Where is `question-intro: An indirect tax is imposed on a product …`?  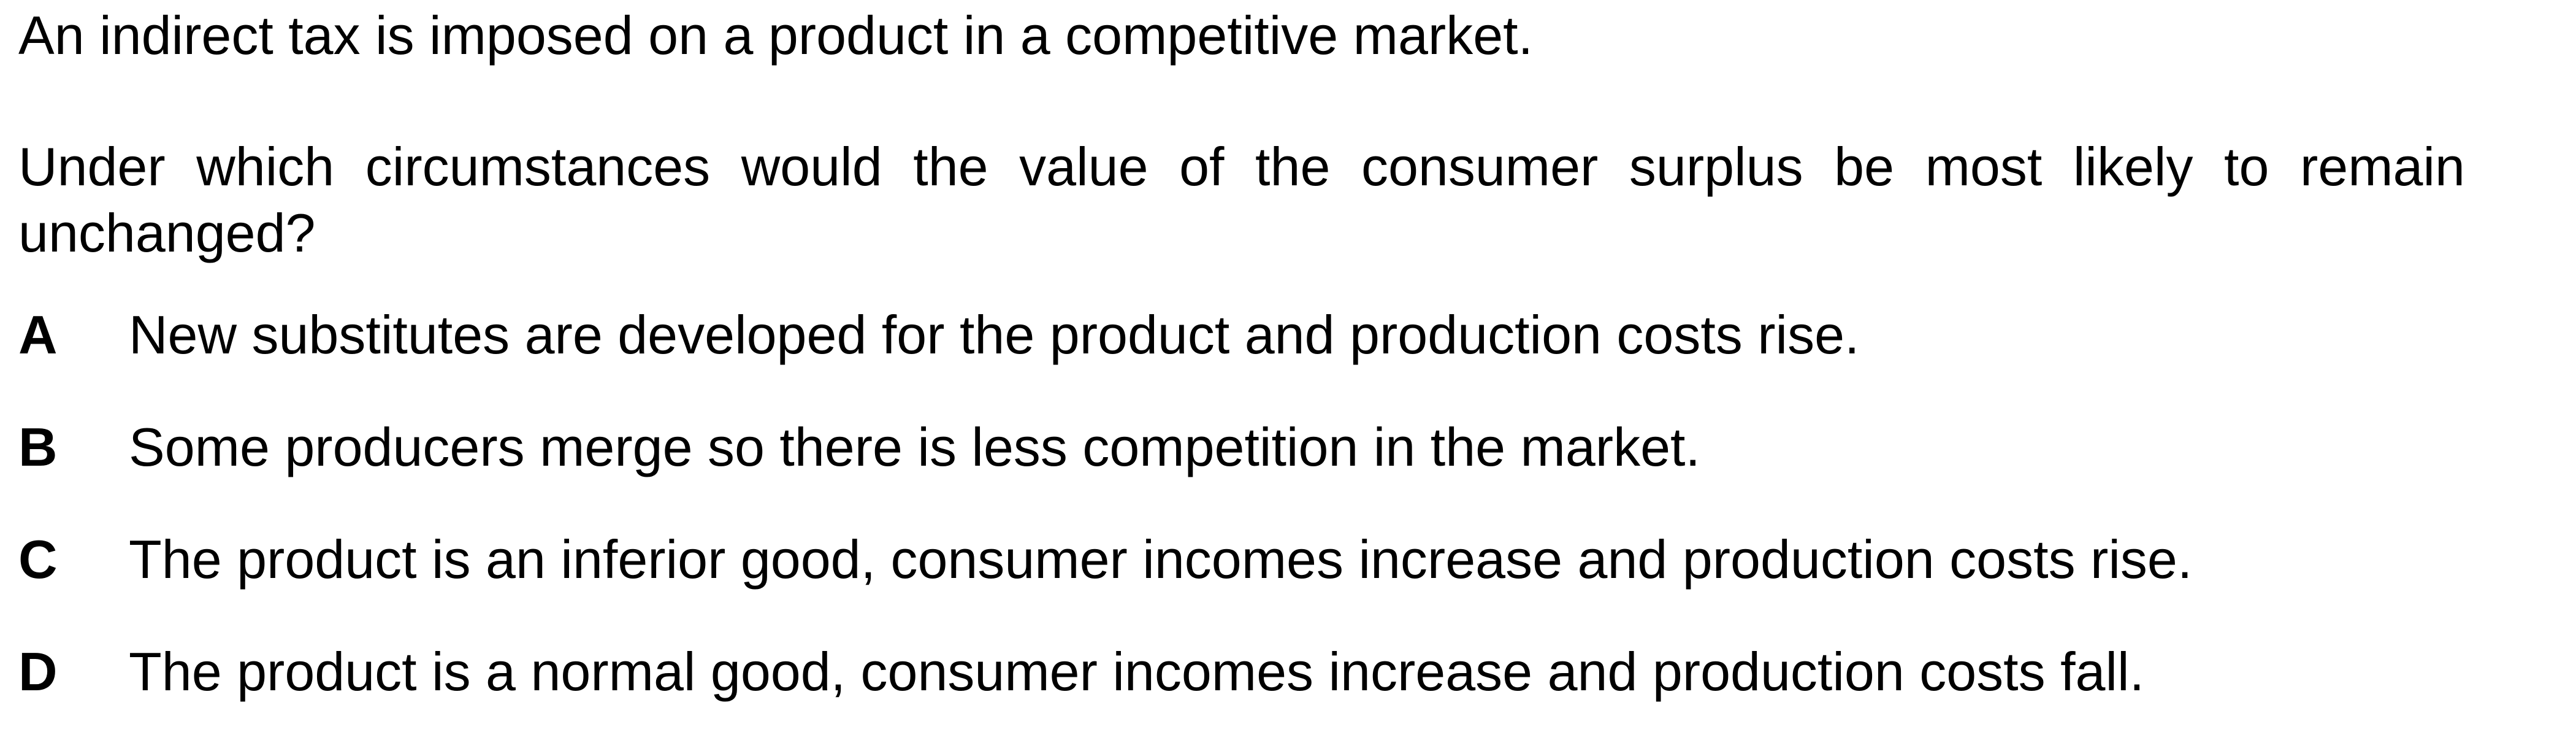
question-intro: An indirect tax is imposed on a product … is located at coordinates (776, 35).